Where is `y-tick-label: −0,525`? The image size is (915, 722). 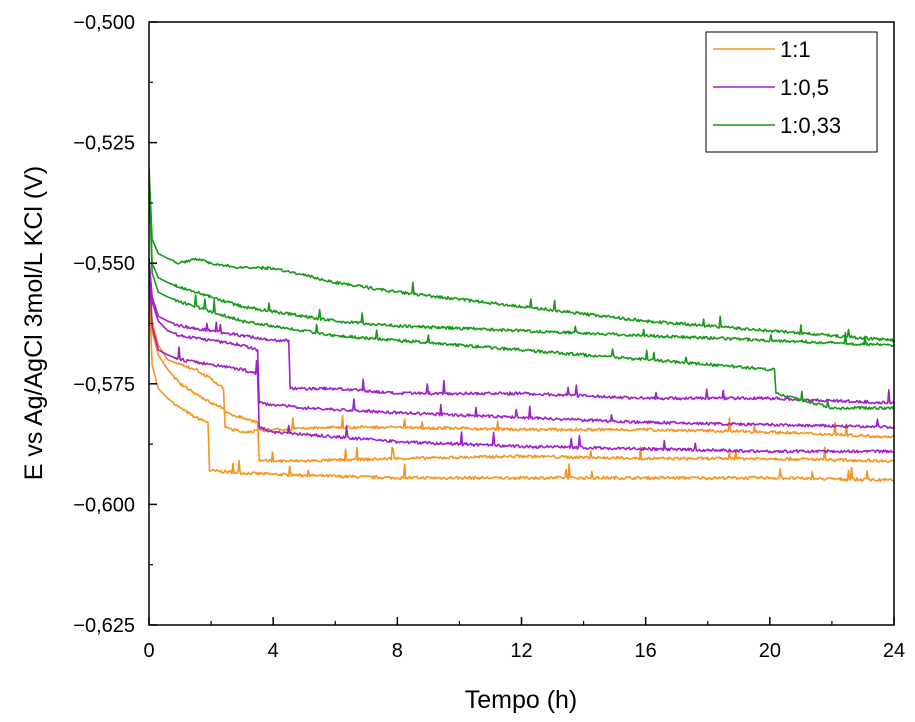 y-tick-label: −0,525 is located at coordinates (104, 144).